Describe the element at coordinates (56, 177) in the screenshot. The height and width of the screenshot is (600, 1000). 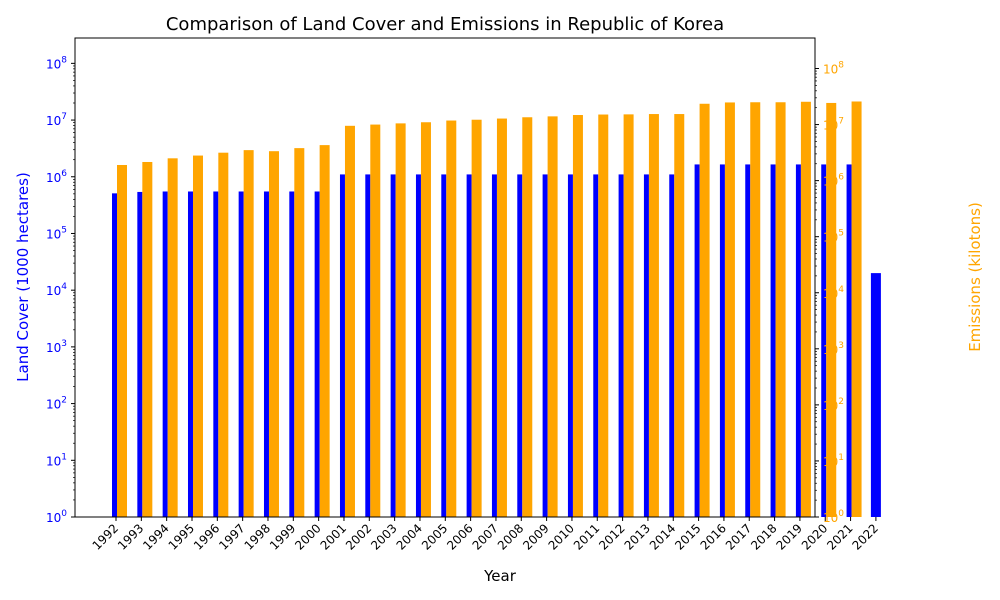
I see `left-tick-label: 10⁶` at that location.